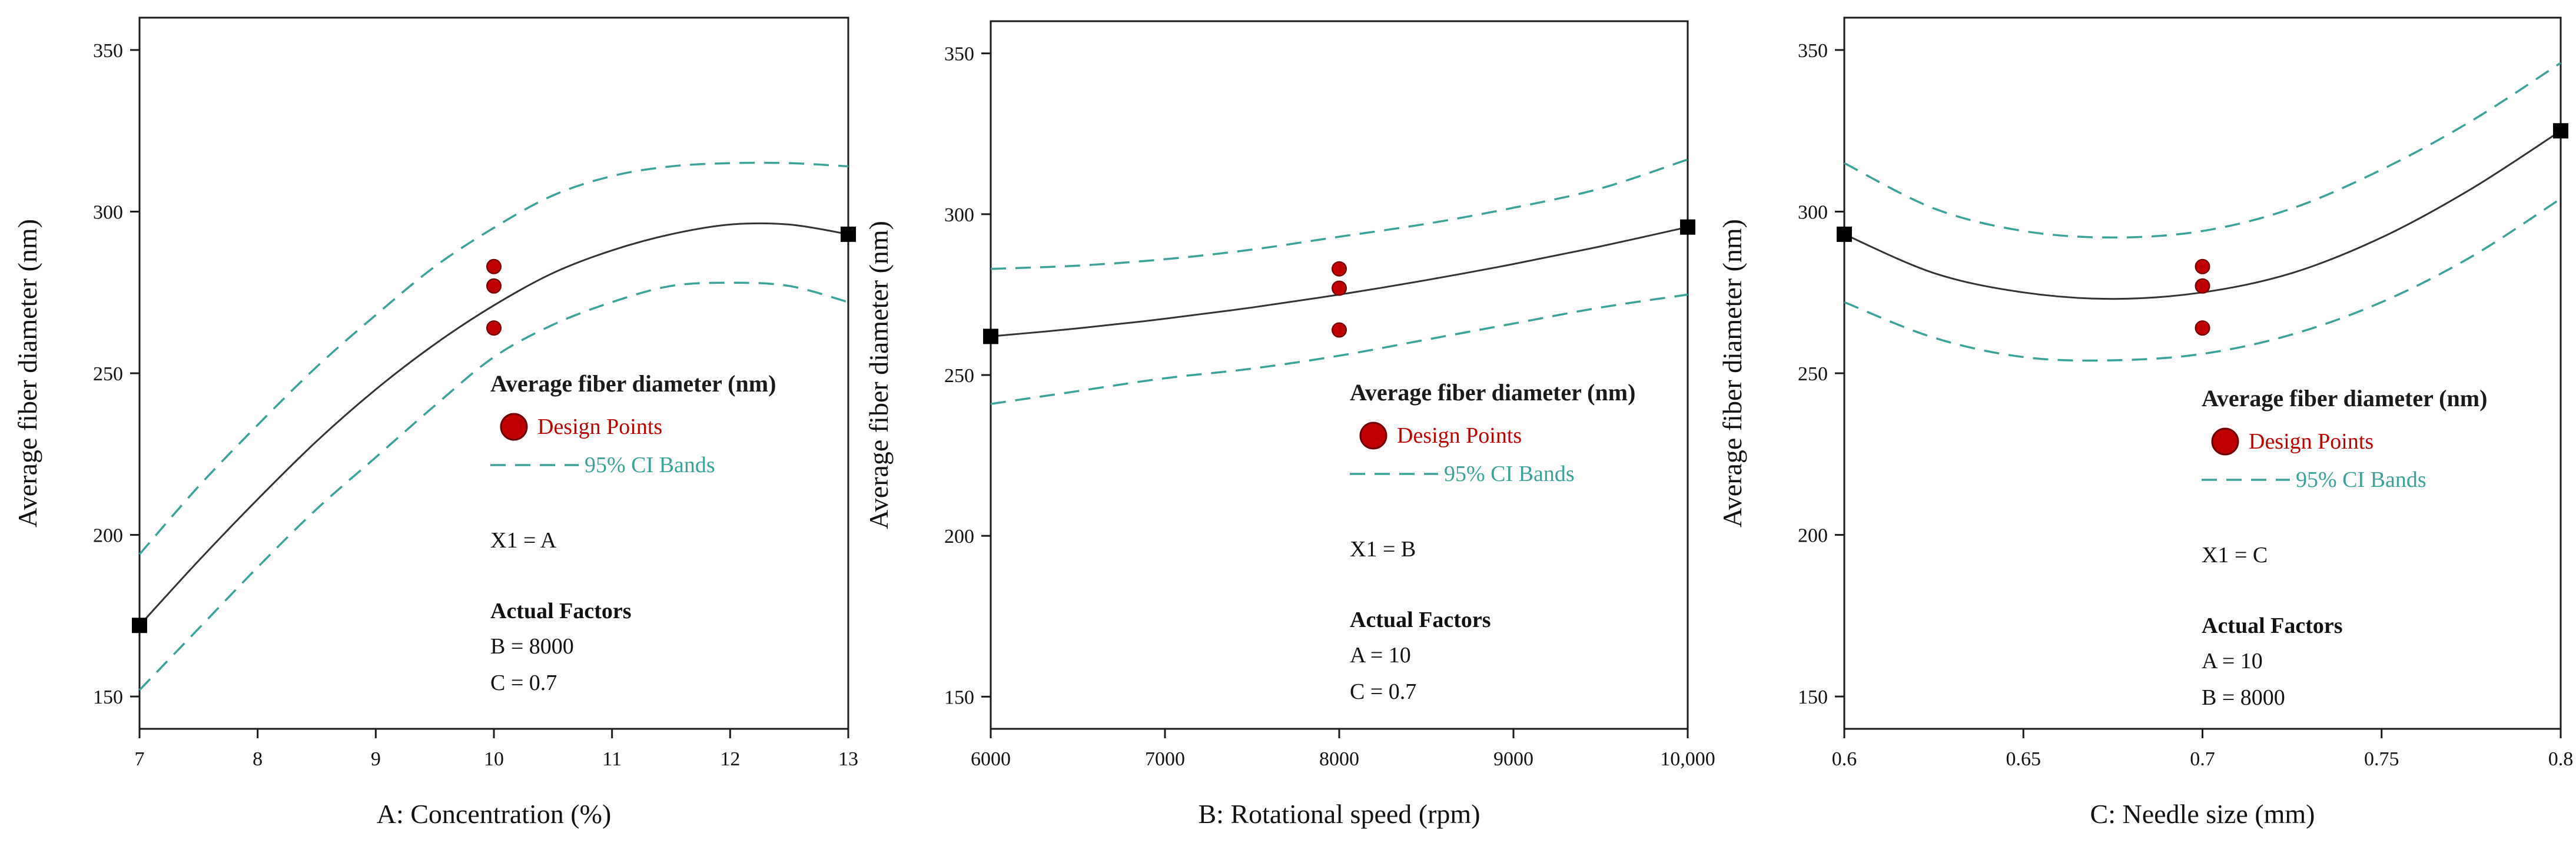 The image size is (2576, 856). I want to click on x-tick-label: 6000, so click(991, 759).